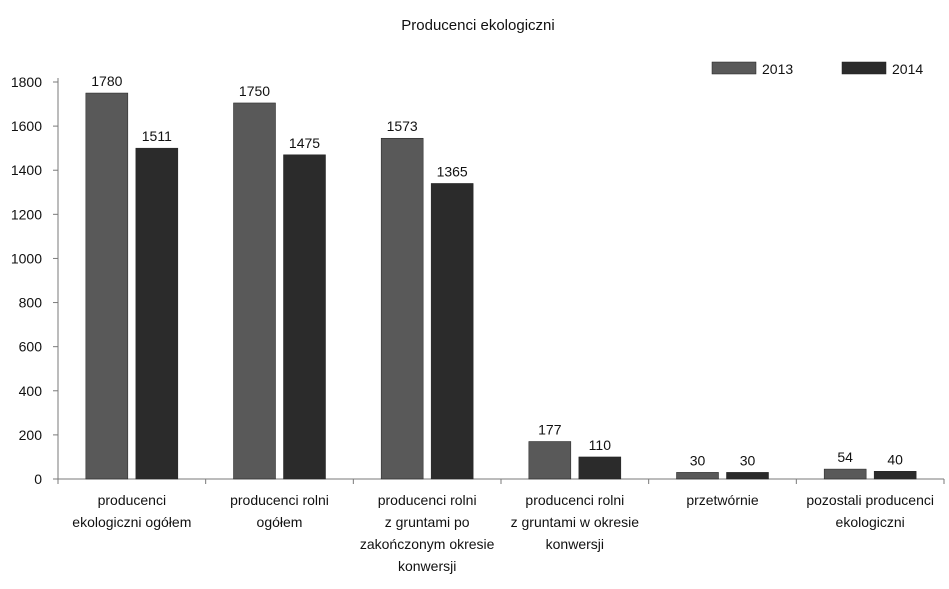 The height and width of the screenshot is (589, 949). Describe the element at coordinates (304, 143) in the screenshot. I see `data-label: 1475` at that location.